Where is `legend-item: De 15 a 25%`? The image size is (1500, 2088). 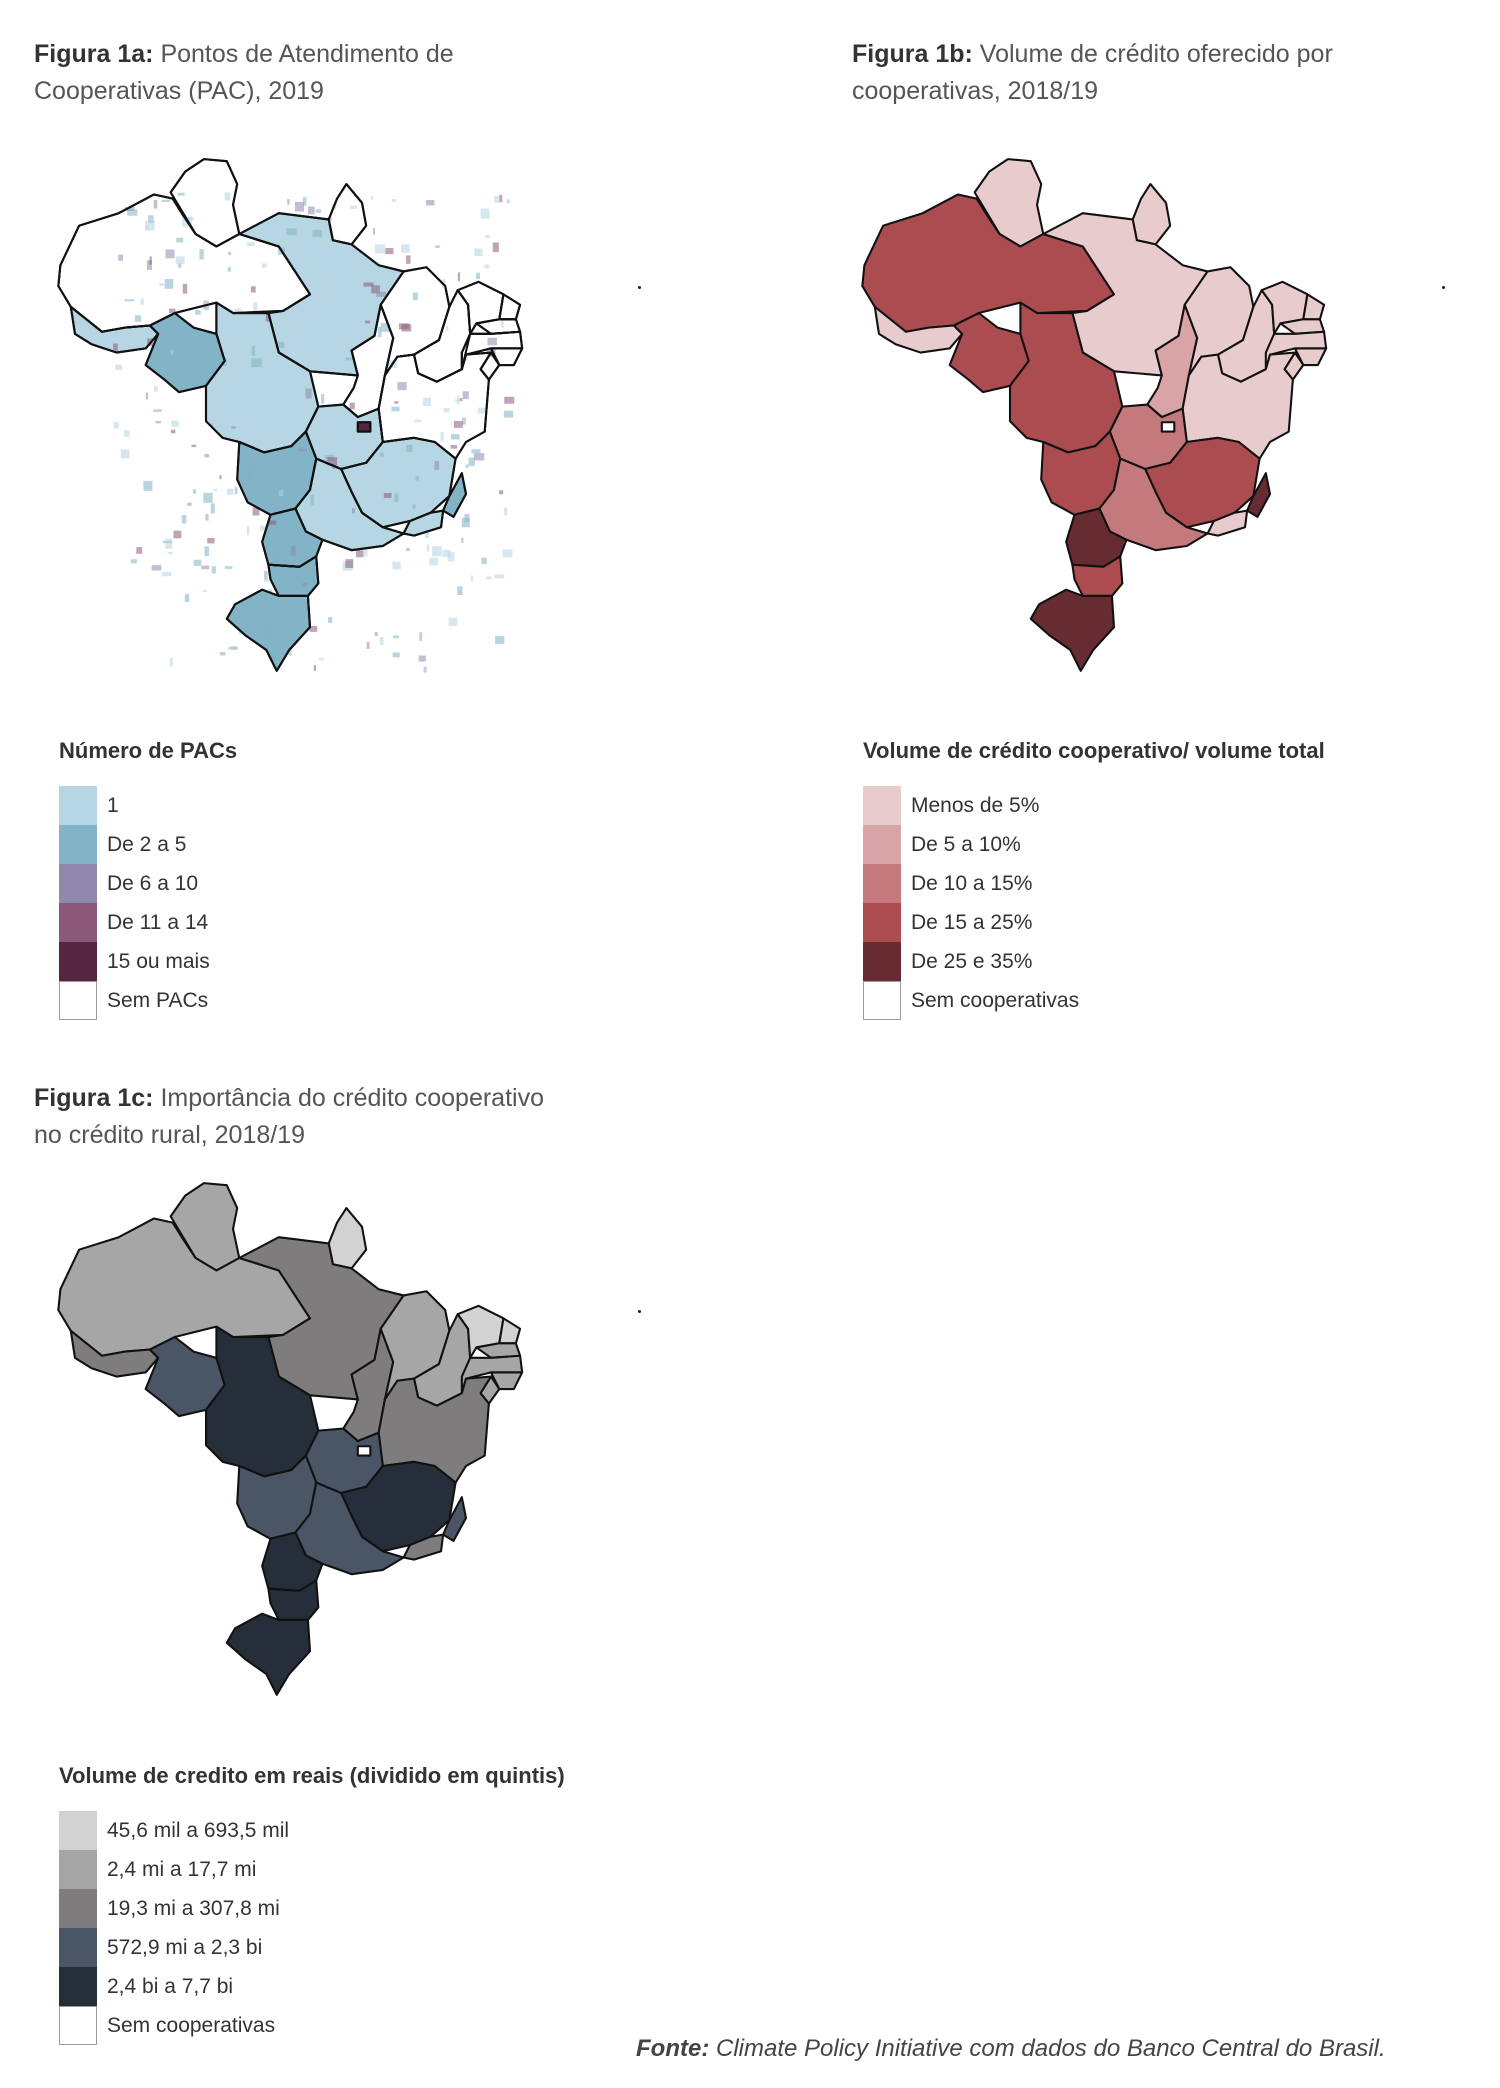
legend-item: De 15 a 25% is located at coordinates (1094, 922).